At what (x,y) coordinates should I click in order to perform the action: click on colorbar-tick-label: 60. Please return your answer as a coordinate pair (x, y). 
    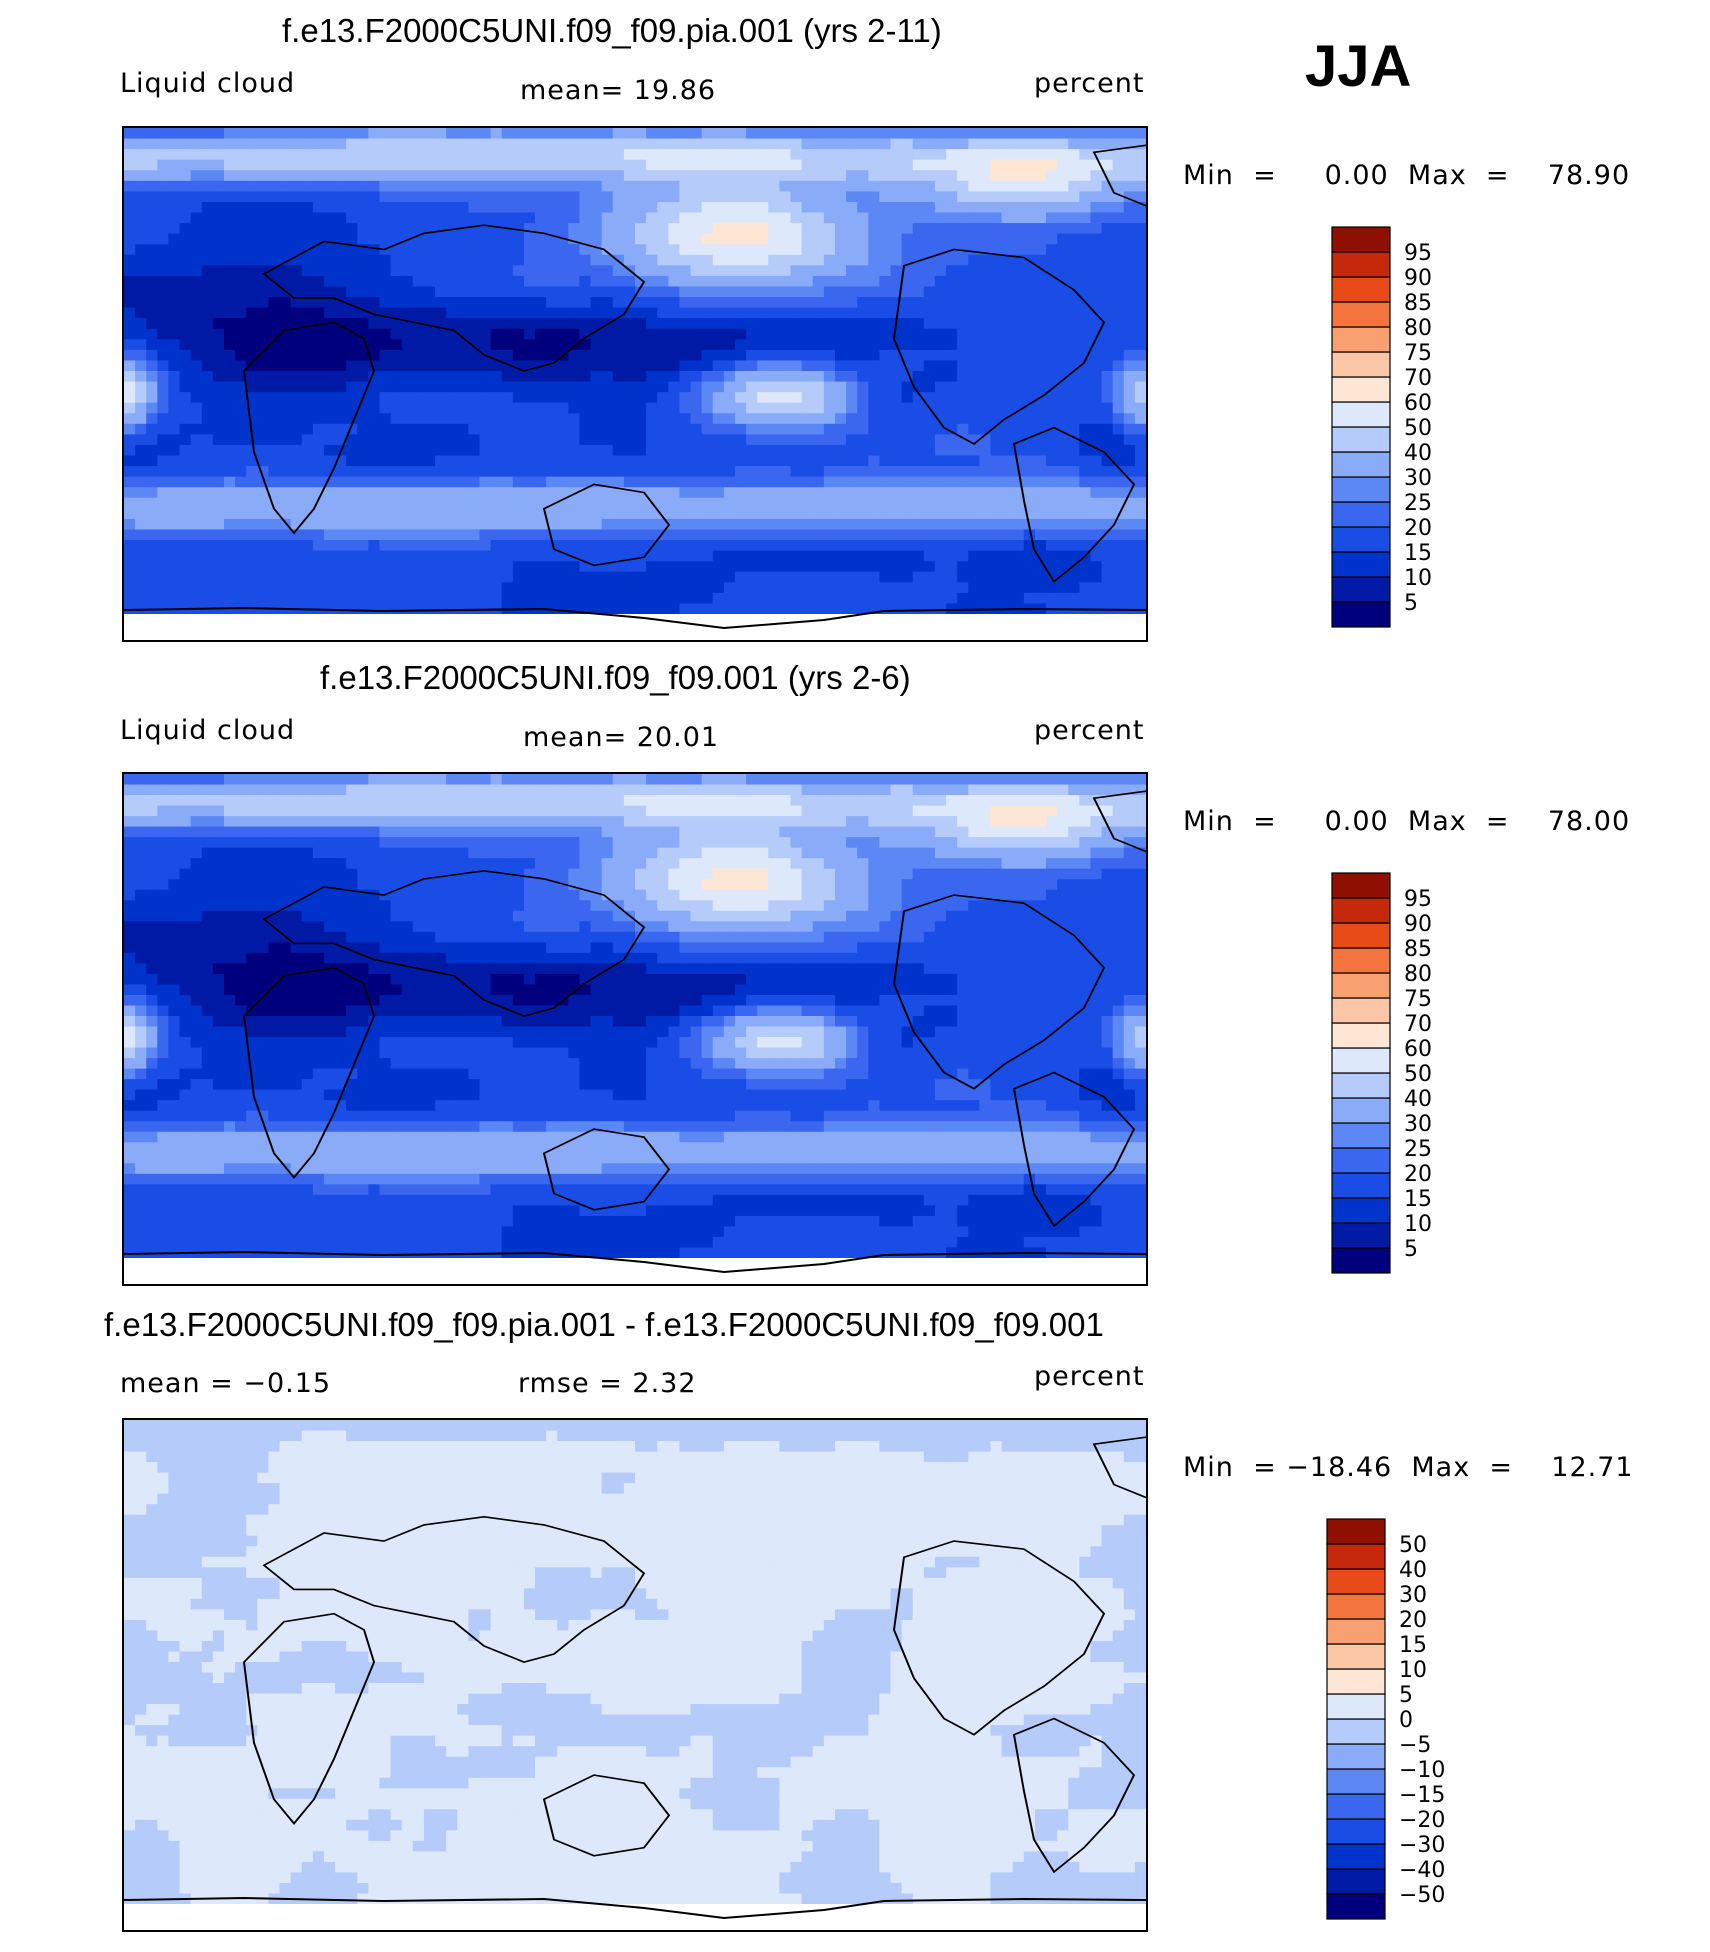
    Looking at the image, I should click on (1418, 1049).